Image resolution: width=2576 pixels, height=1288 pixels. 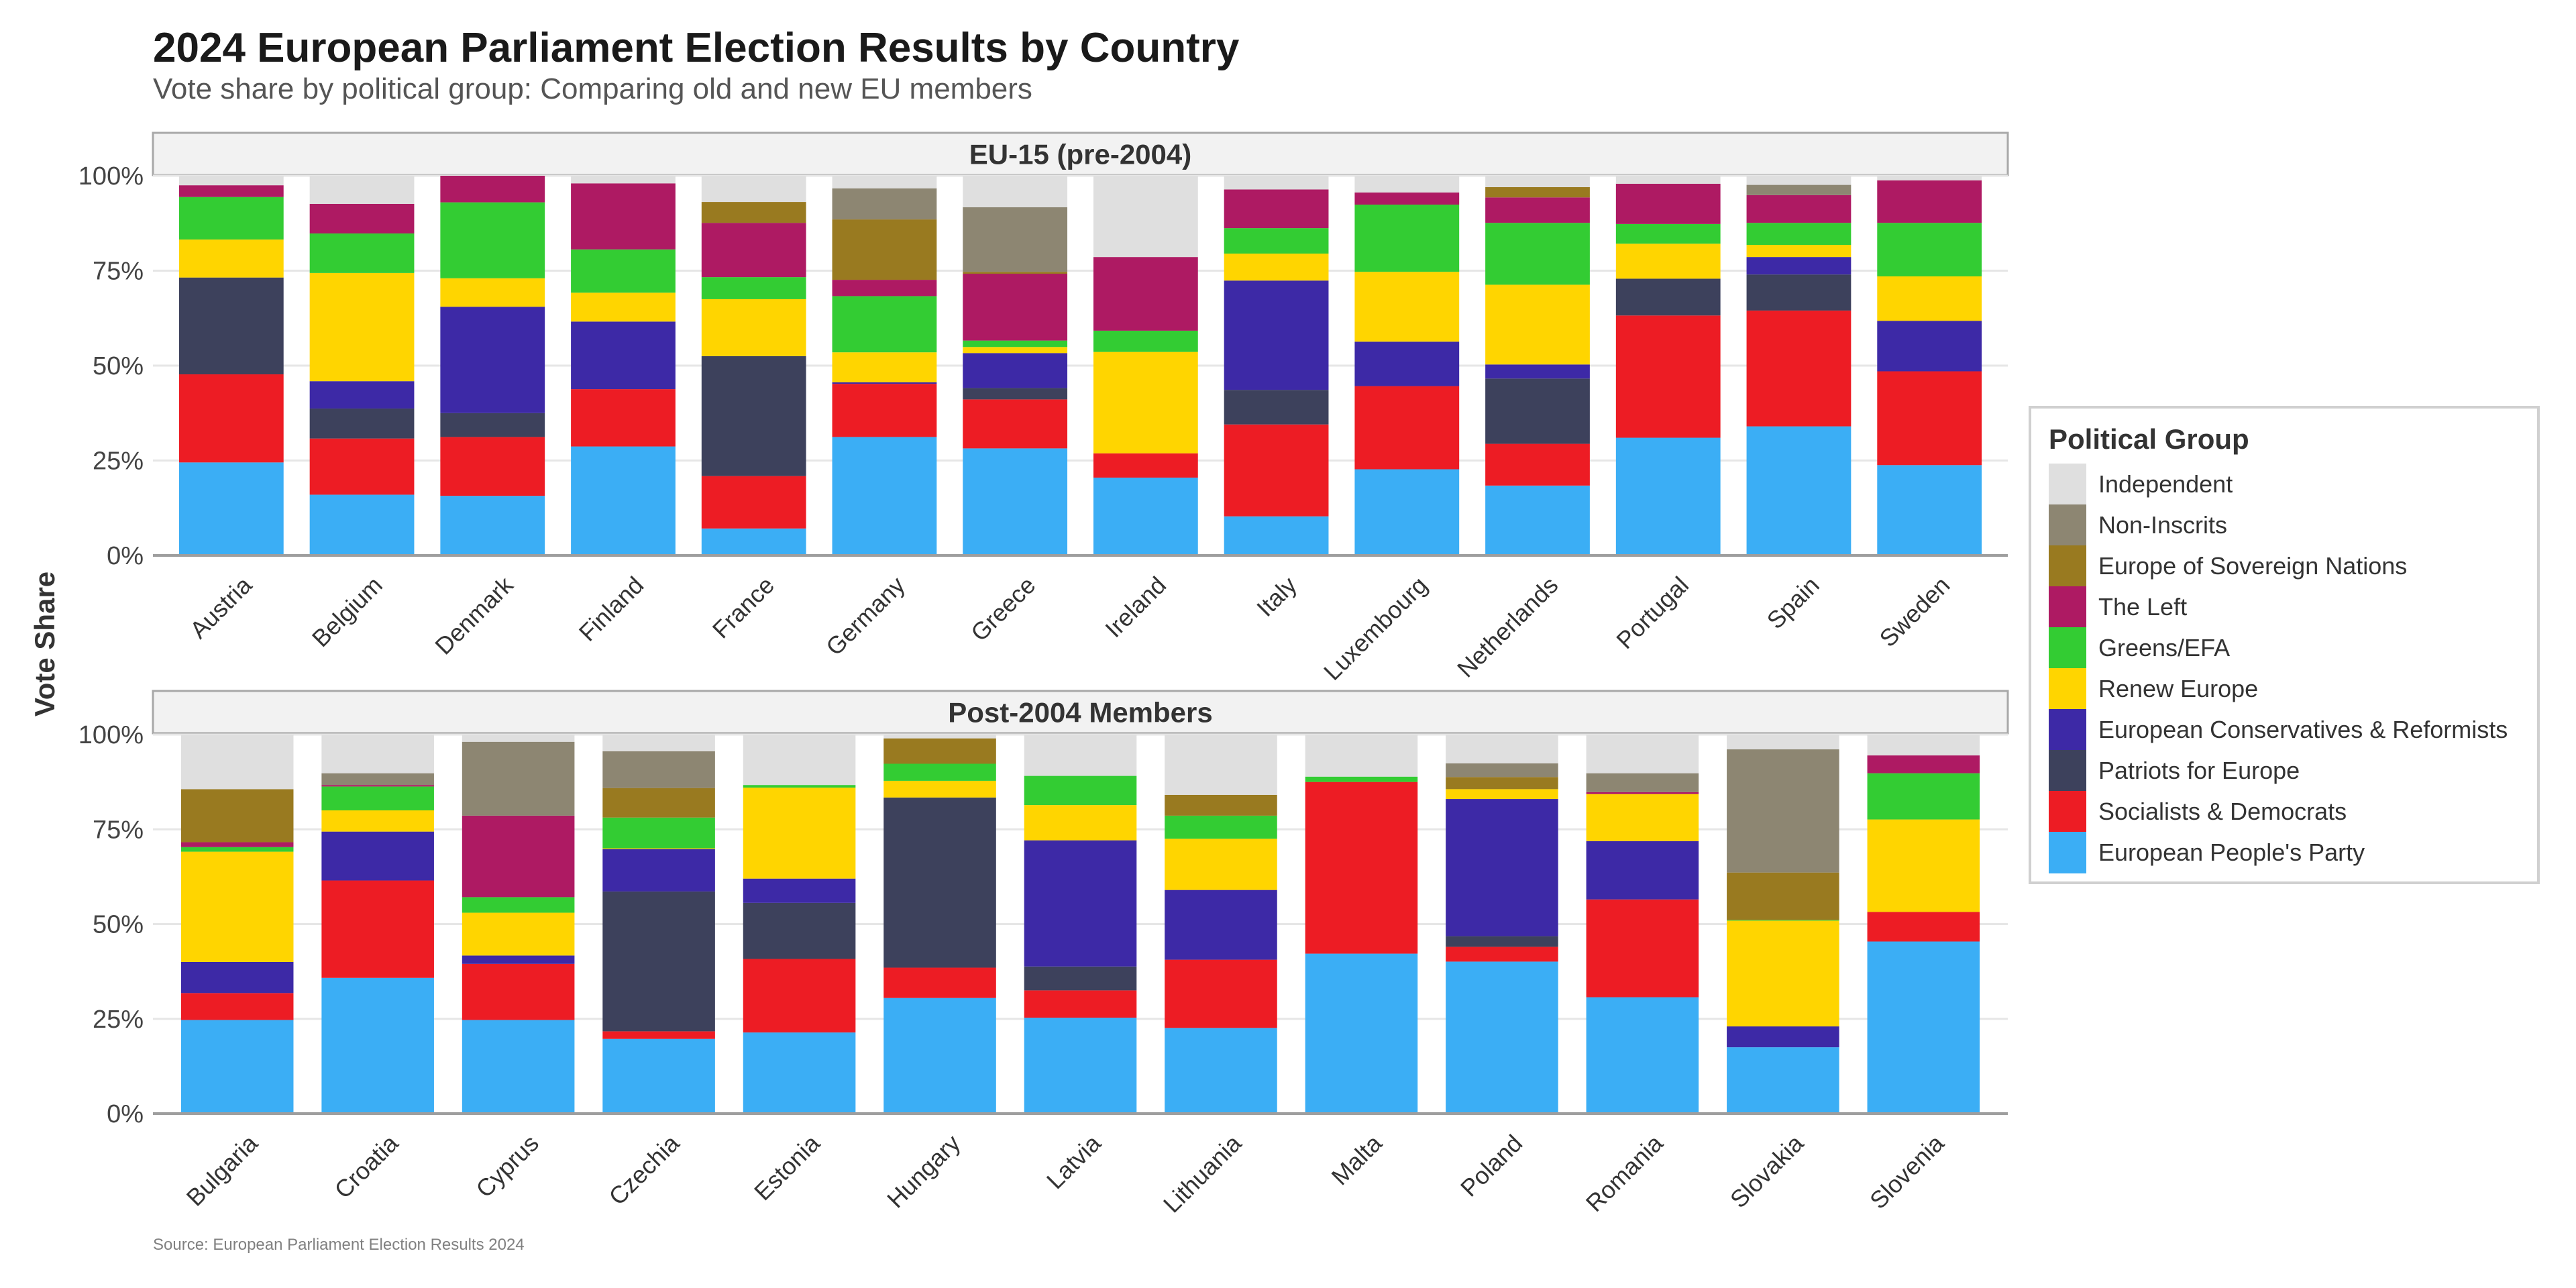 What do you see at coordinates (2283, 484) in the screenshot?
I see `legend-item: Independent` at bounding box center [2283, 484].